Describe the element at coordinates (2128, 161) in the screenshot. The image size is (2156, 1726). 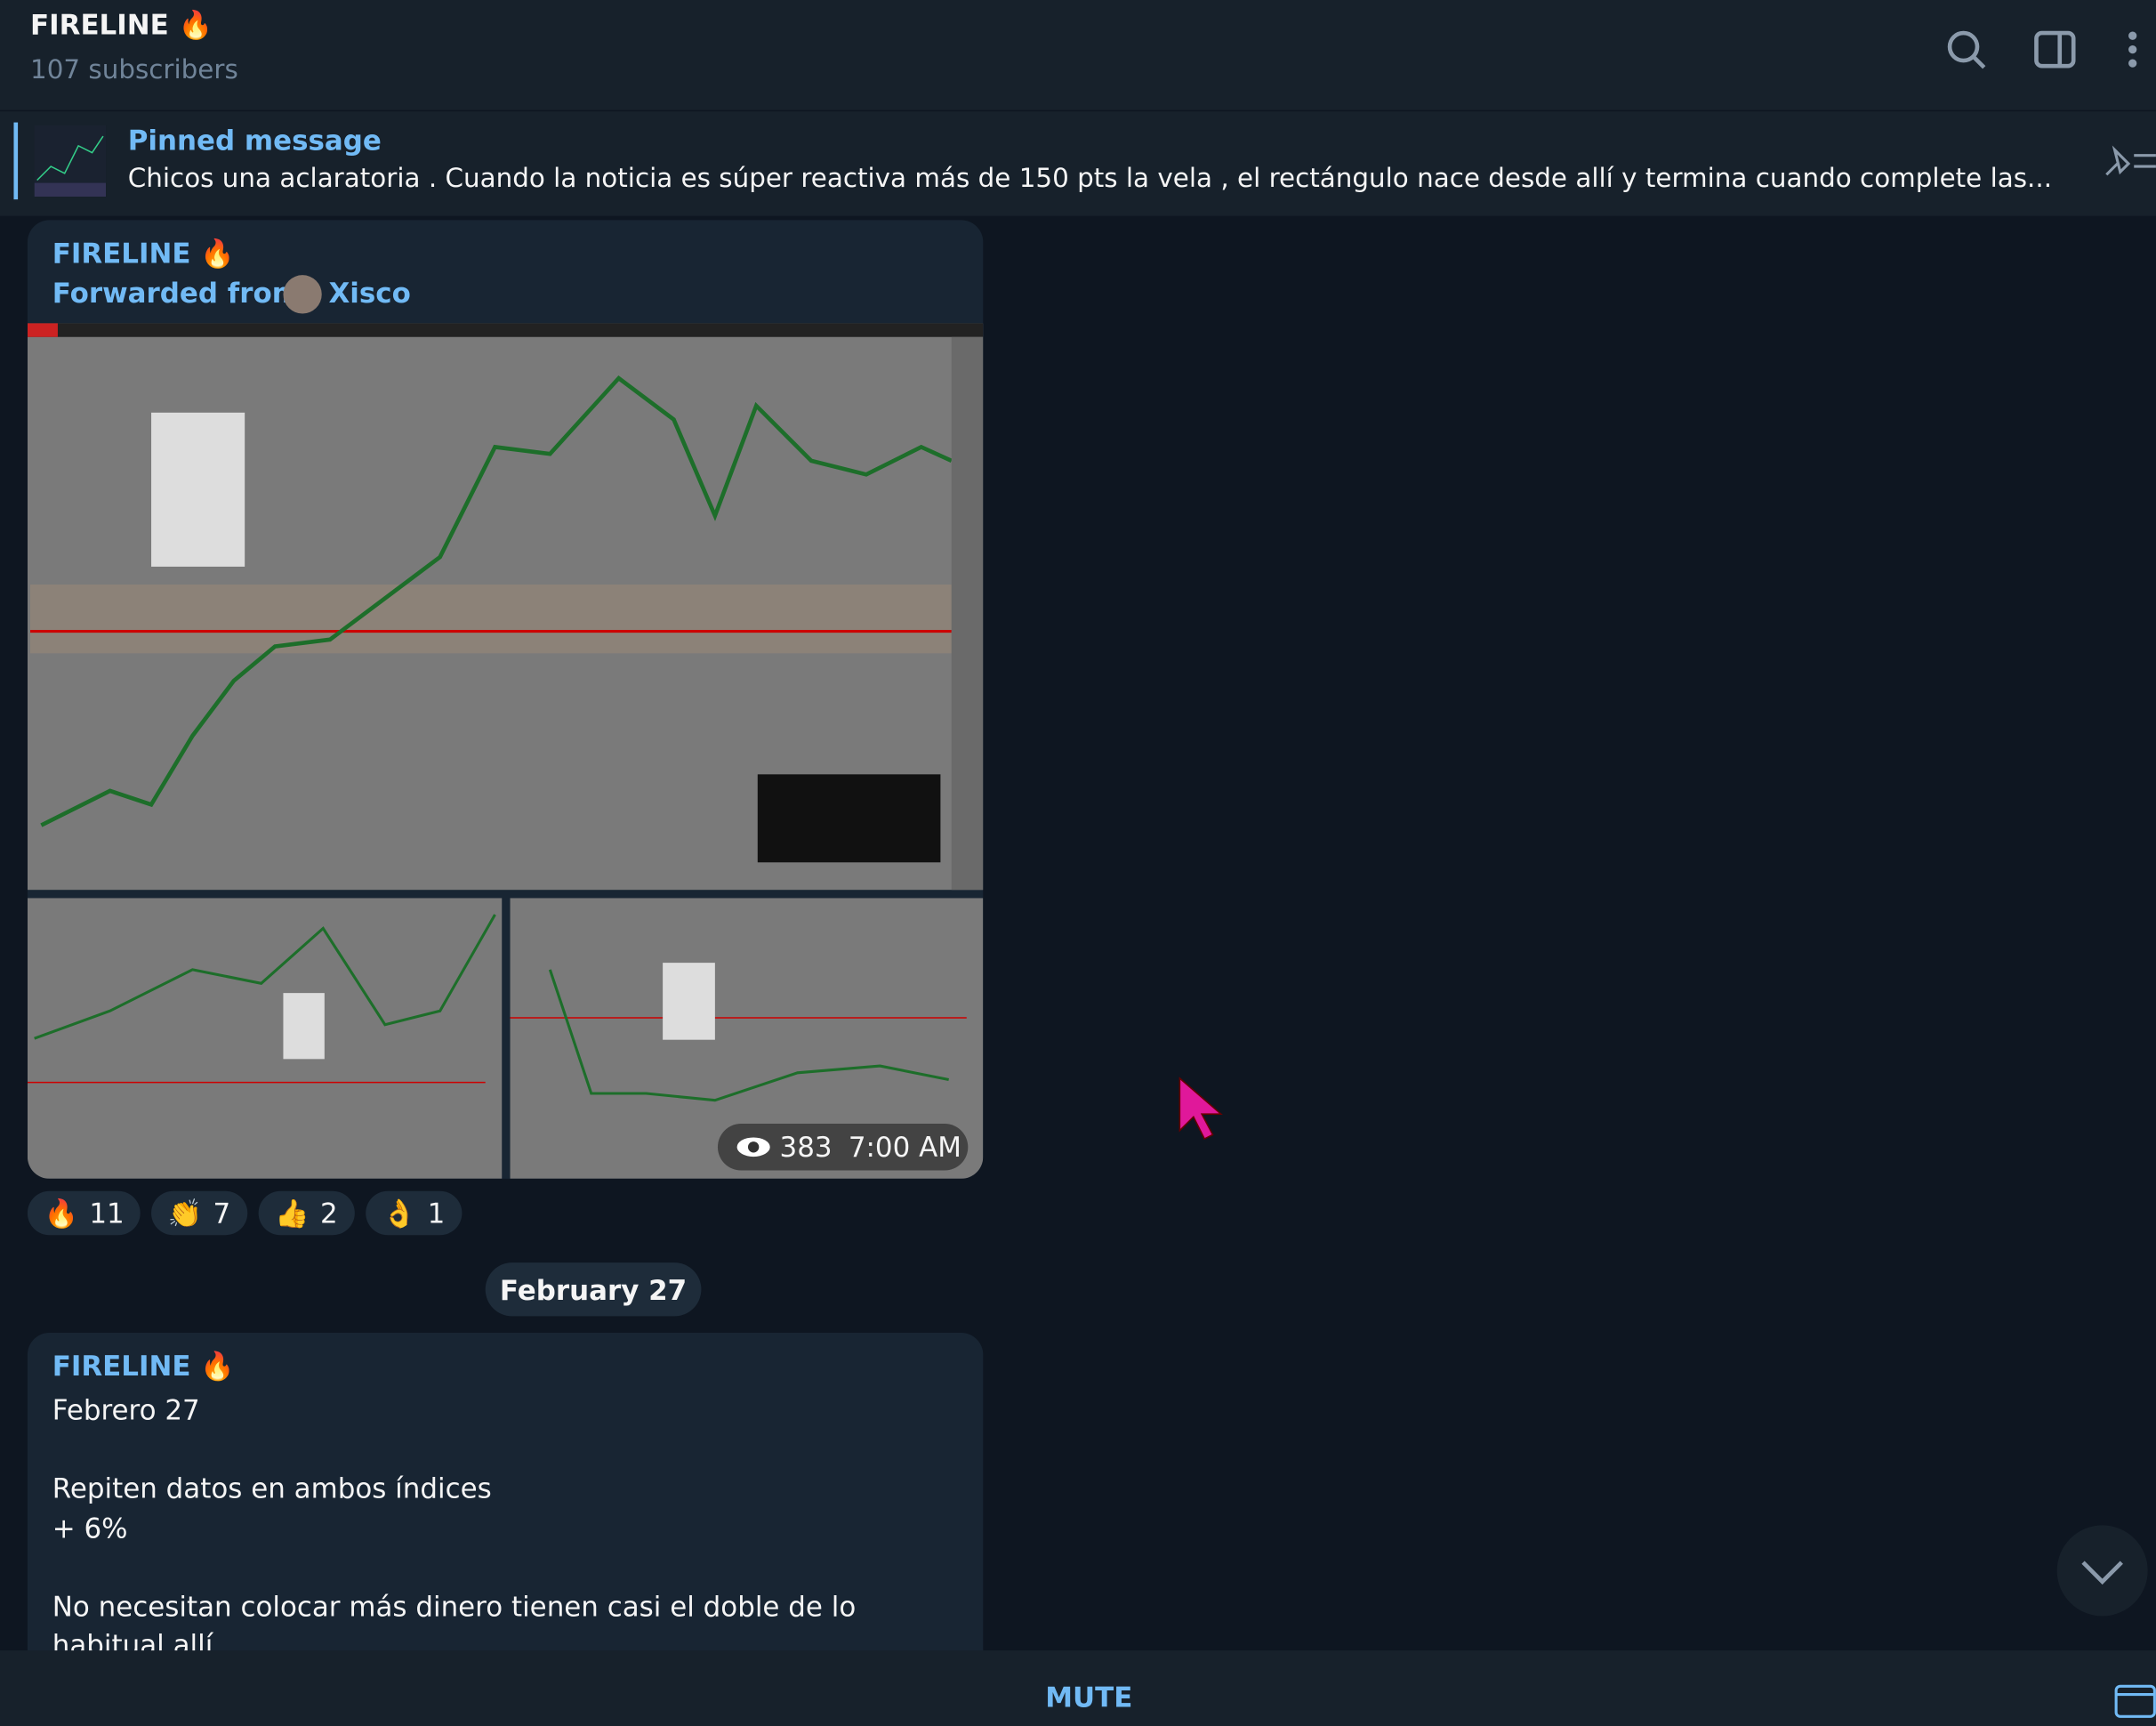
I see `unpin-icon` at that location.